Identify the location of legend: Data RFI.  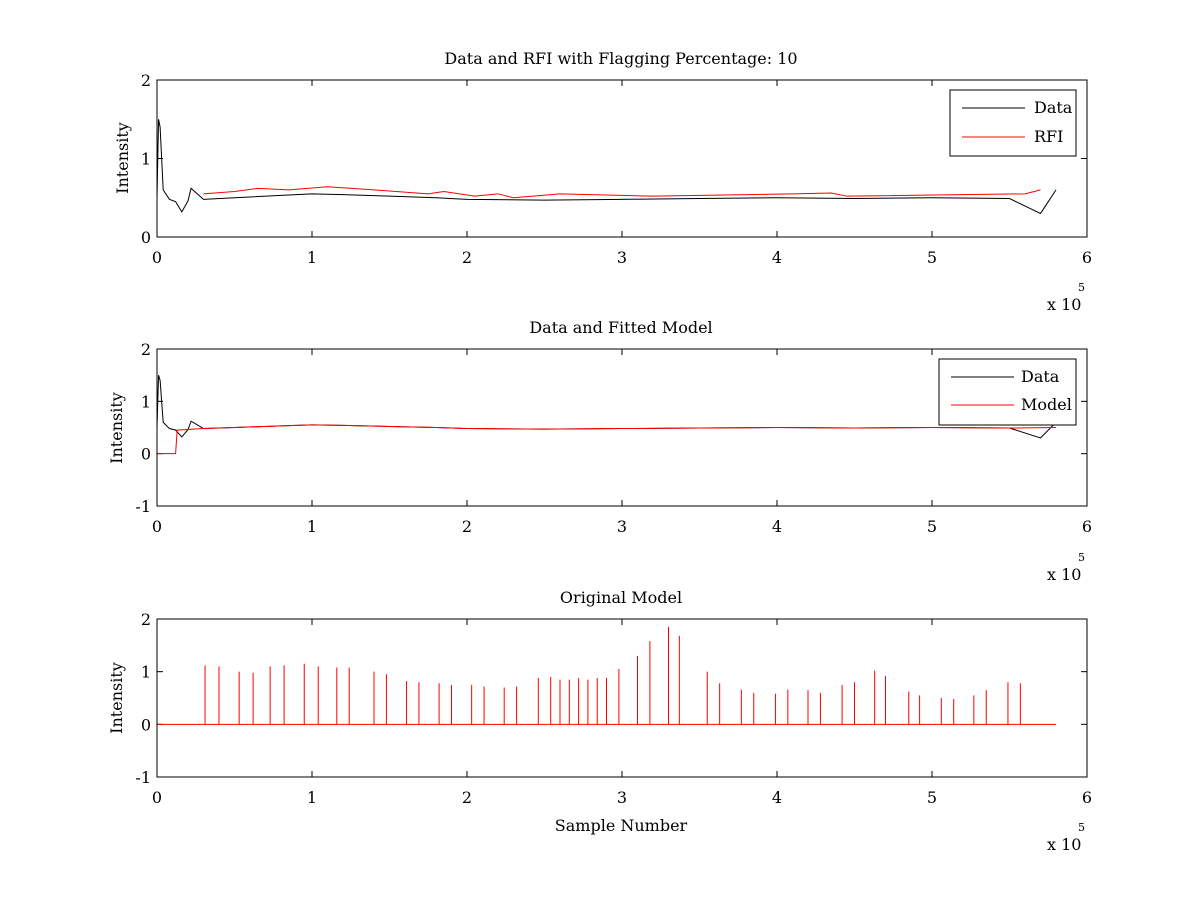
(1013, 123).